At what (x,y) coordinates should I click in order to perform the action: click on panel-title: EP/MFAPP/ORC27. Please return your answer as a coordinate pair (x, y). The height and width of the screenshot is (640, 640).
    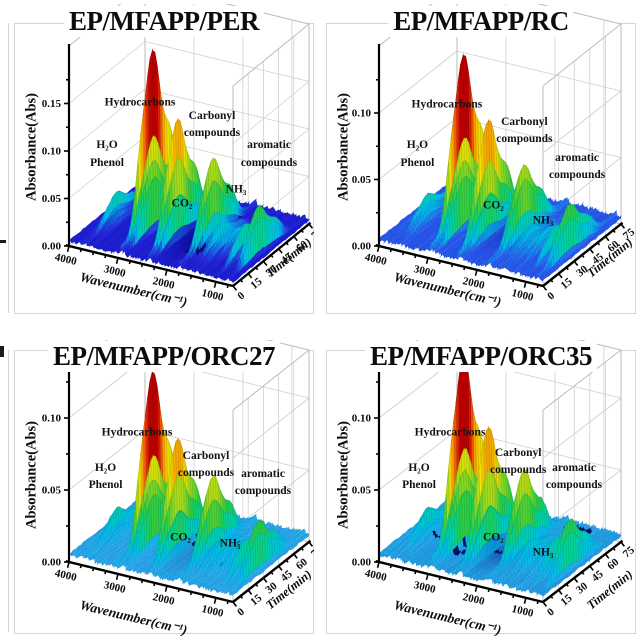
    Looking at the image, I should click on (164, 356).